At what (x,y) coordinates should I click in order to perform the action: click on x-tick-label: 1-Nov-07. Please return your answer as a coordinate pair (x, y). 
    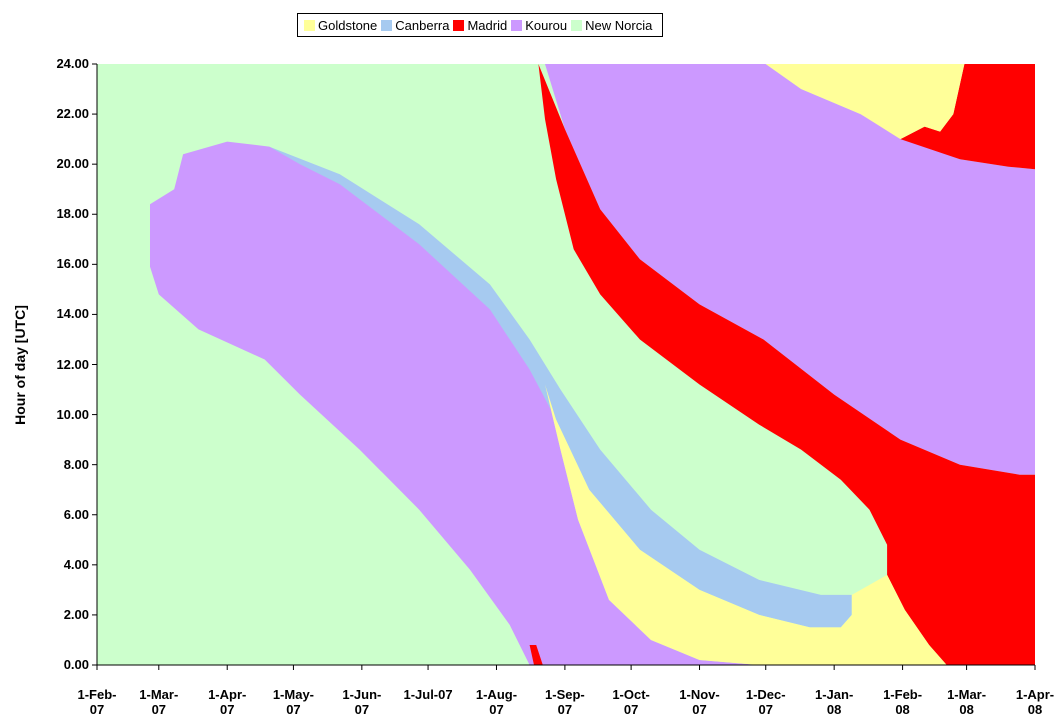
    Looking at the image, I should click on (699, 702).